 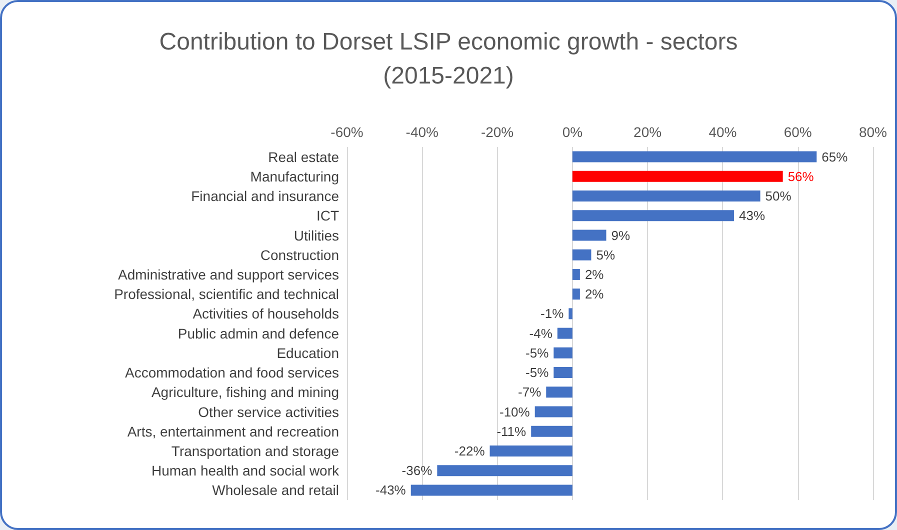 What do you see at coordinates (255, 450) in the screenshot?
I see `y-tick-label: Transportation and storage` at bounding box center [255, 450].